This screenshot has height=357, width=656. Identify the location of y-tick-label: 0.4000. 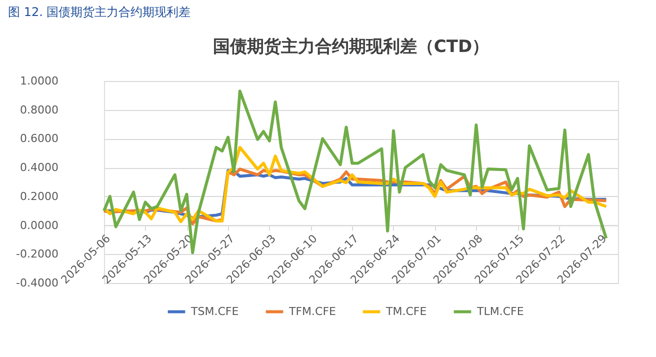
(39, 167).